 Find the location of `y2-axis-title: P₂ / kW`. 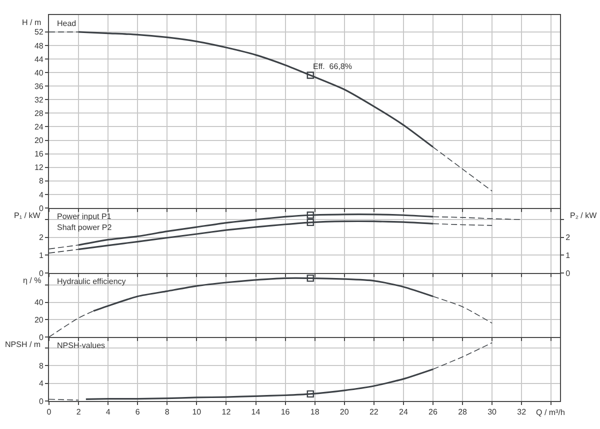

y2-axis-title: P₂ / kW is located at coordinates (584, 215).